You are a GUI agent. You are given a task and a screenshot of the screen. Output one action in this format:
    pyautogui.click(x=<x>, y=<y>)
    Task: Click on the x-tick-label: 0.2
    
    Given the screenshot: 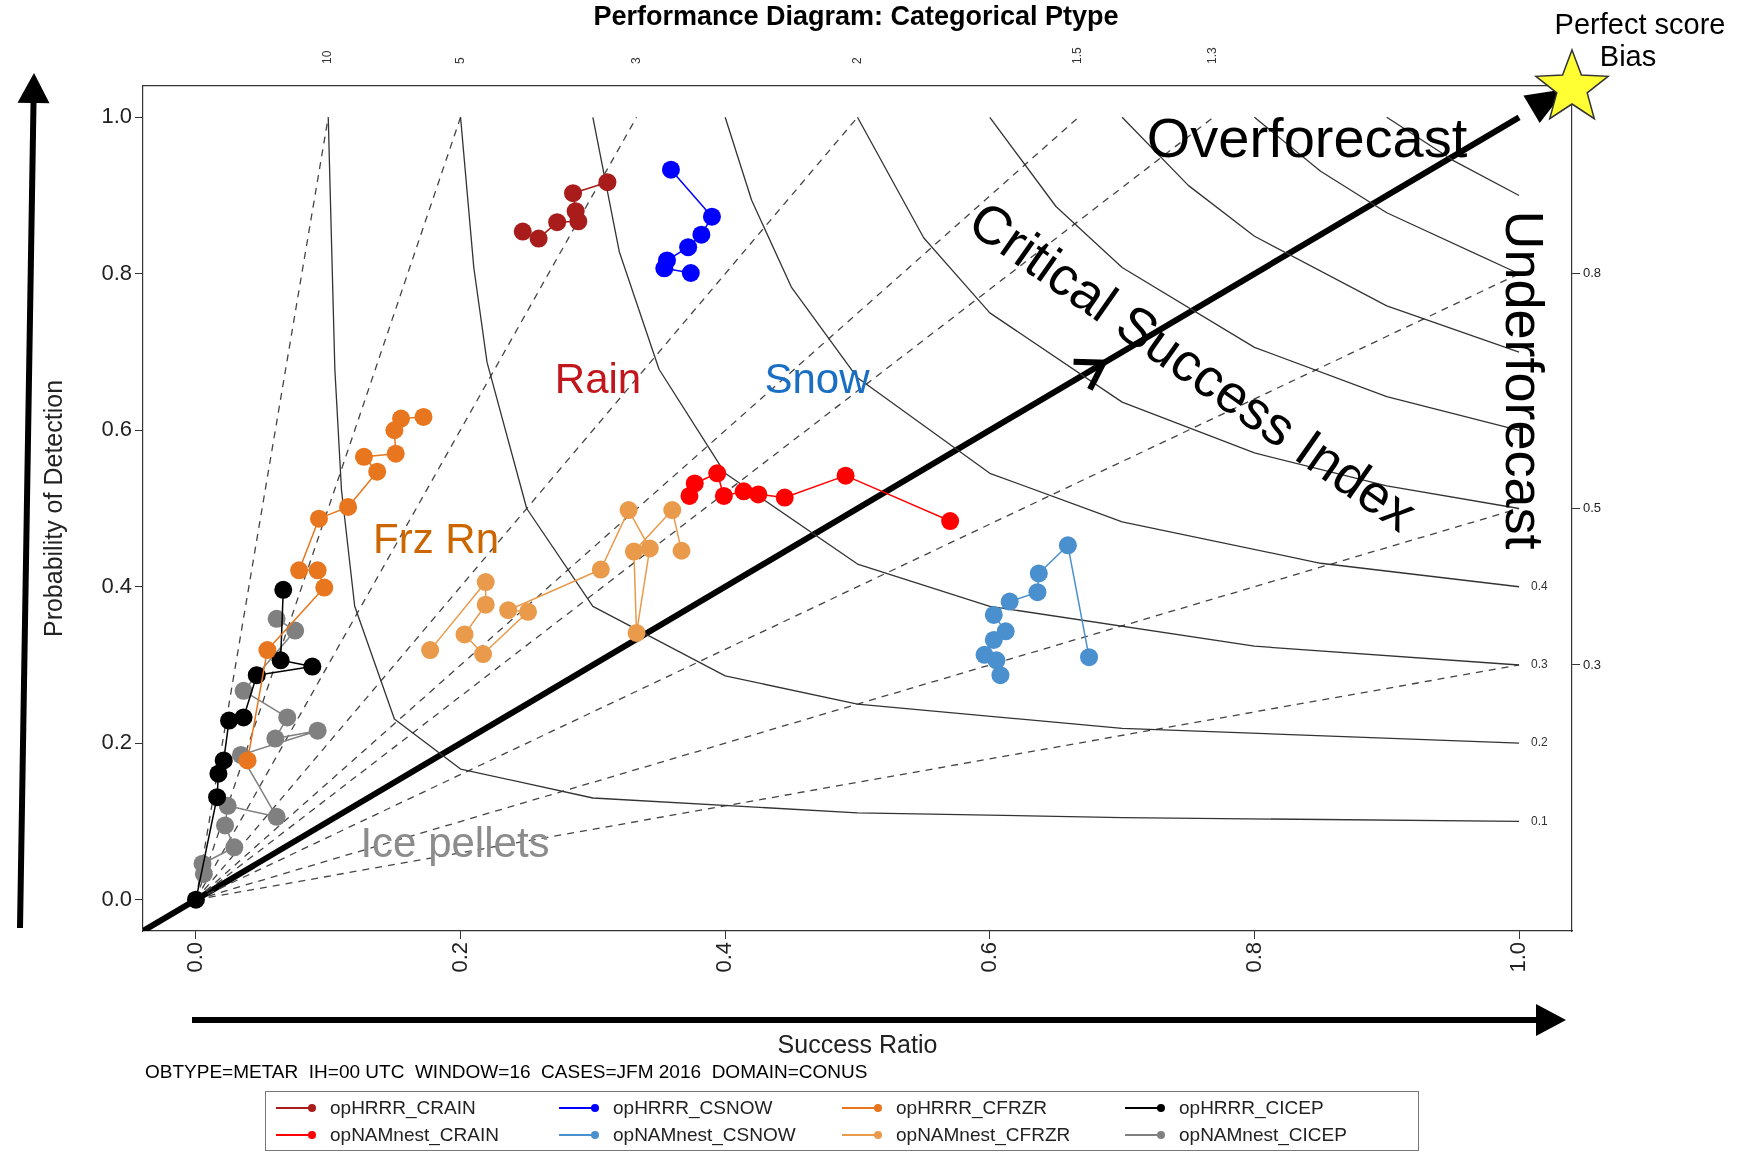 What is the action you would take?
    pyautogui.click(x=459, y=957)
    